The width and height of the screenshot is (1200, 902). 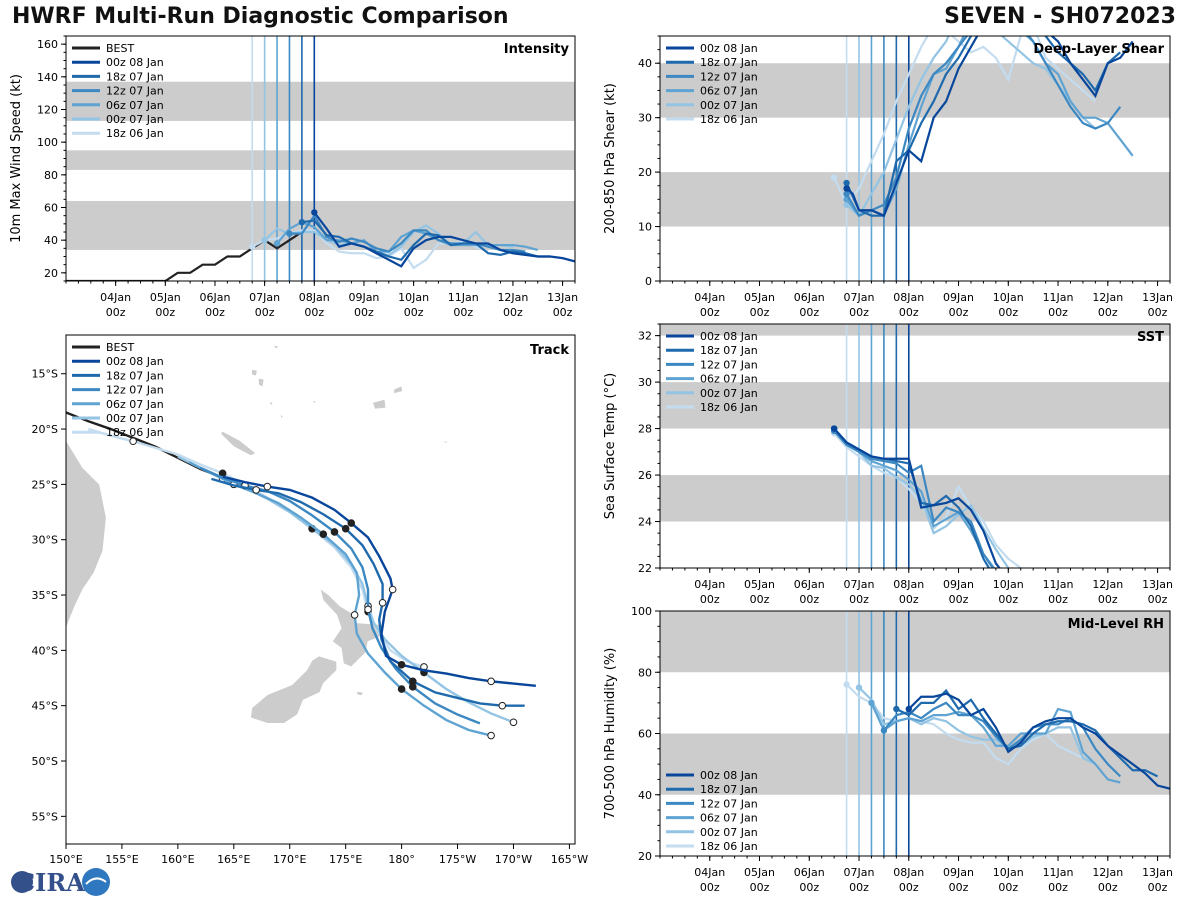 What do you see at coordinates (51, 240) in the screenshot?
I see `intensity-ytick-label: 40` at bounding box center [51, 240].